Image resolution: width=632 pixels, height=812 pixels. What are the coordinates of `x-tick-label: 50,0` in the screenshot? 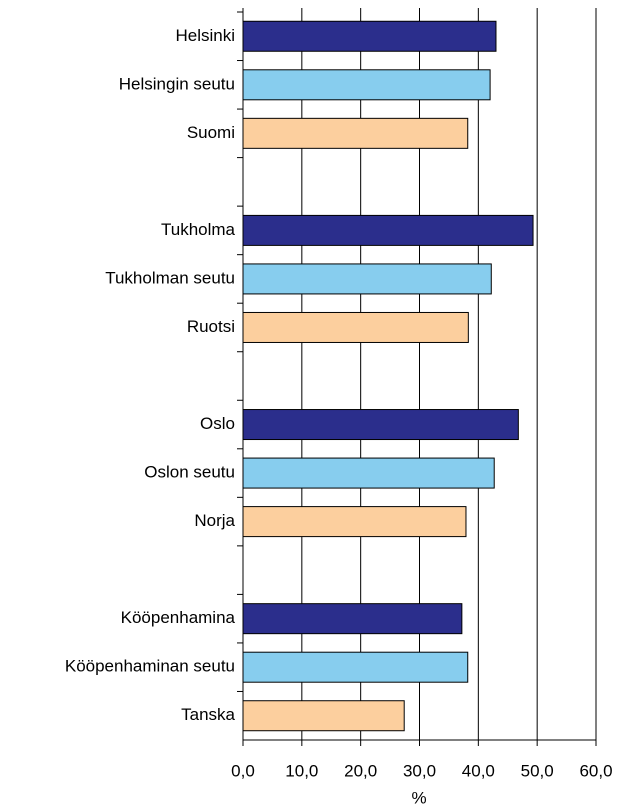 It's located at (537, 770).